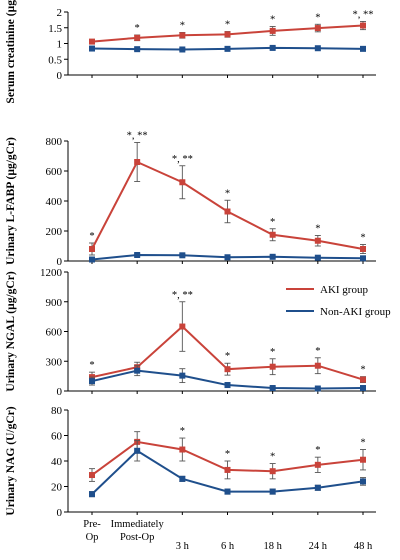 The height and width of the screenshot is (560, 400). Describe the element at coordinates (54, 303) in the screenshot. I see `y-tick-label: 900` at that location.